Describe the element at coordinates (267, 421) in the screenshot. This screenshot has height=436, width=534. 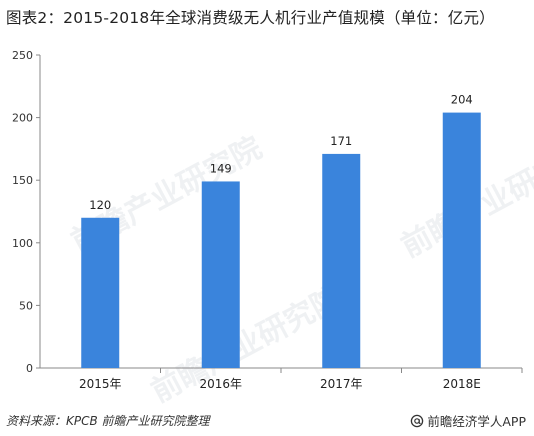
I see `footer: 资料来源：KPCB 前瞻产业研究院整理 前瞻经济学人APP` at that location.